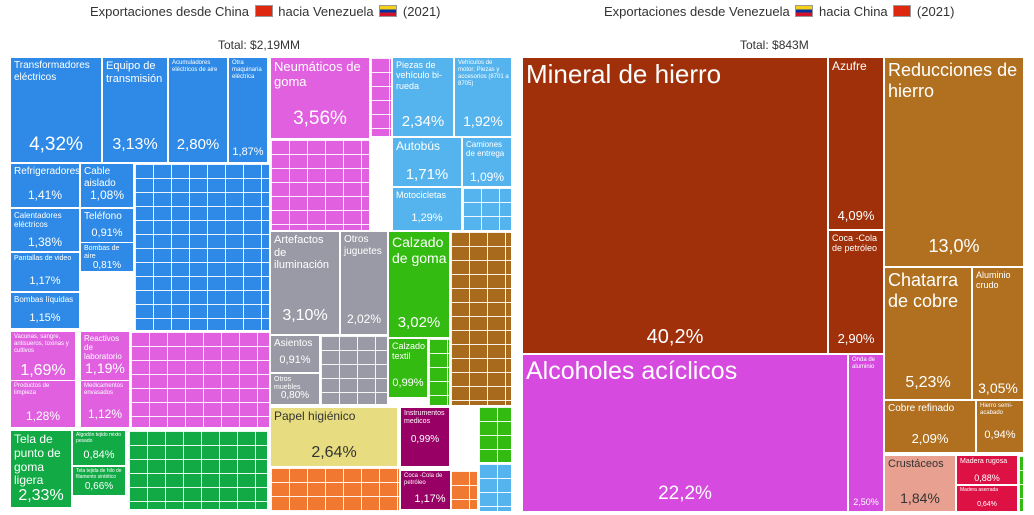 The height and width of the screenshot is (515, 1034). Describe the element at coordinates (979, 490) in the screenshot. I see `treemap-cell-label: Madera aserrada` at that location.